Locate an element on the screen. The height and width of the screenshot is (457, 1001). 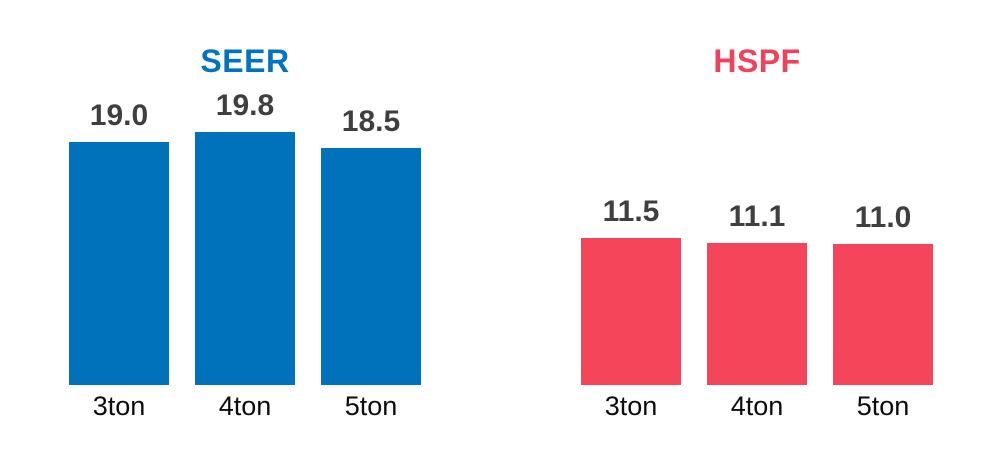
bar-value-label: 19.0 is located at coordinates (119, 115).